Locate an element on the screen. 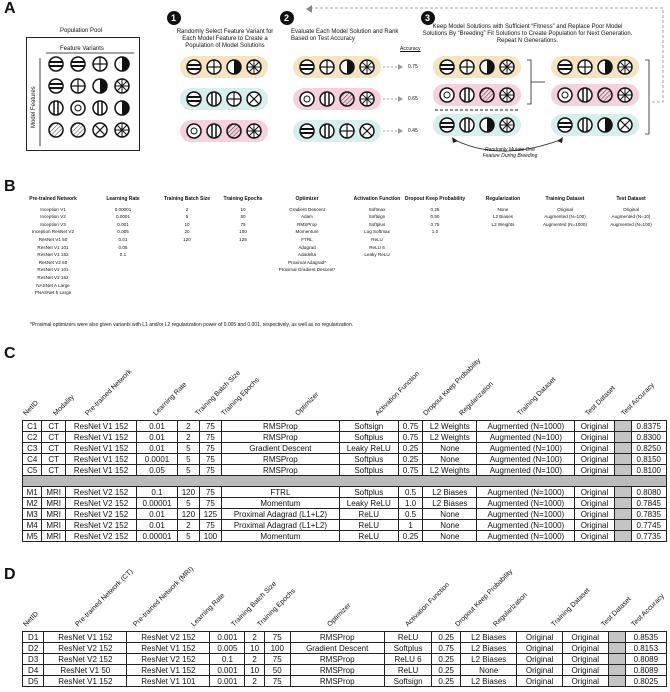 The height and width of the screenshot is (692, 670). table-cell: 10 is located at coordinates (254, 670).